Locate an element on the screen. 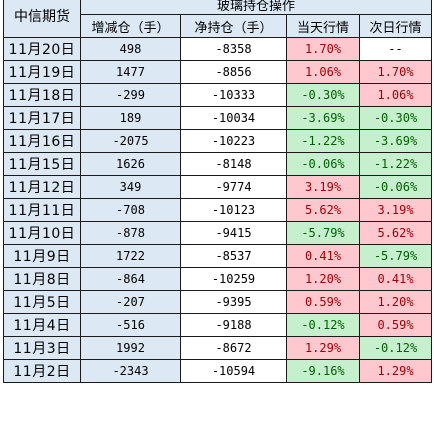 This screenshot has height=434, width=434. change-cell: 349 is located at coordinates (130, 187).